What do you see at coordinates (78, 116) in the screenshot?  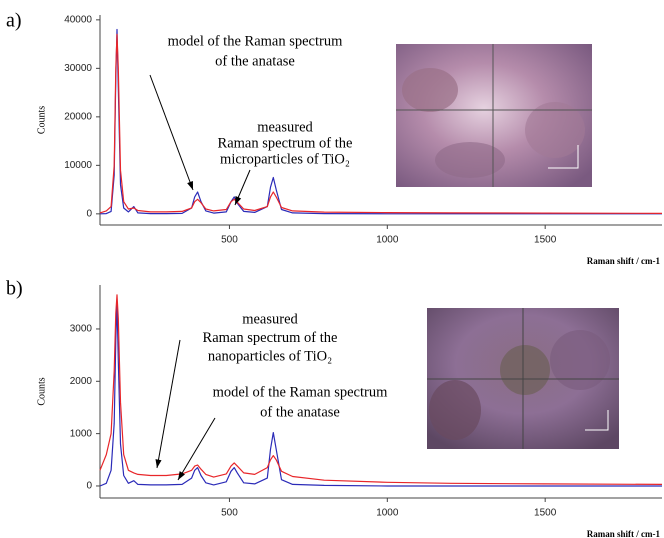 I see `y-tick-label: 20000` at bounding box center [78, 116].